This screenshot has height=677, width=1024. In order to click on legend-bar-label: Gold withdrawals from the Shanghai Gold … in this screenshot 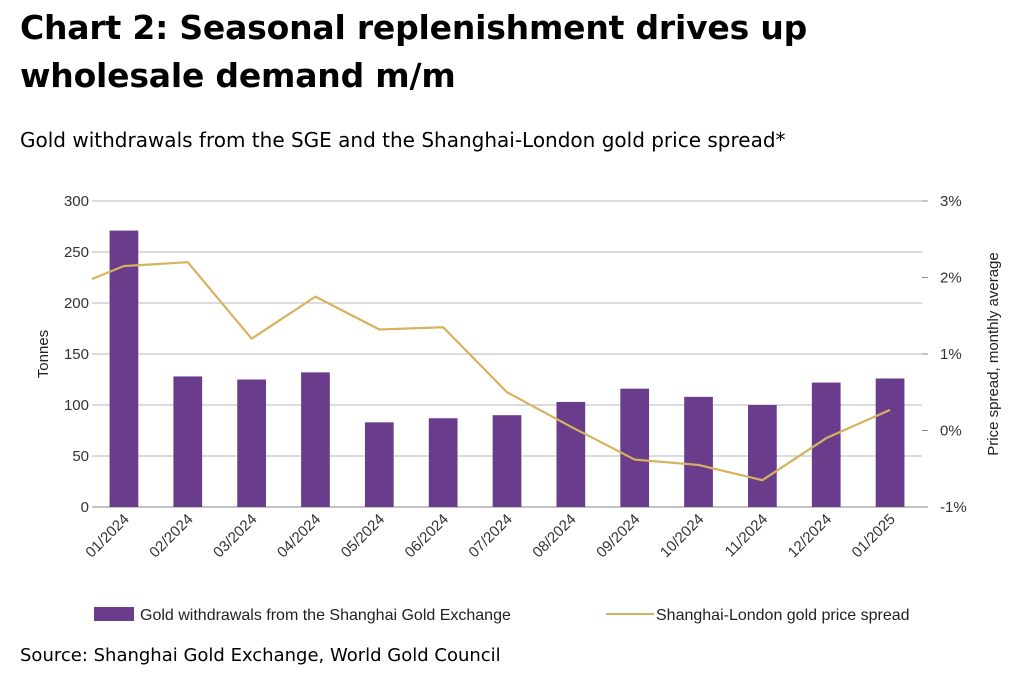, I will do `click(325, 615)`.